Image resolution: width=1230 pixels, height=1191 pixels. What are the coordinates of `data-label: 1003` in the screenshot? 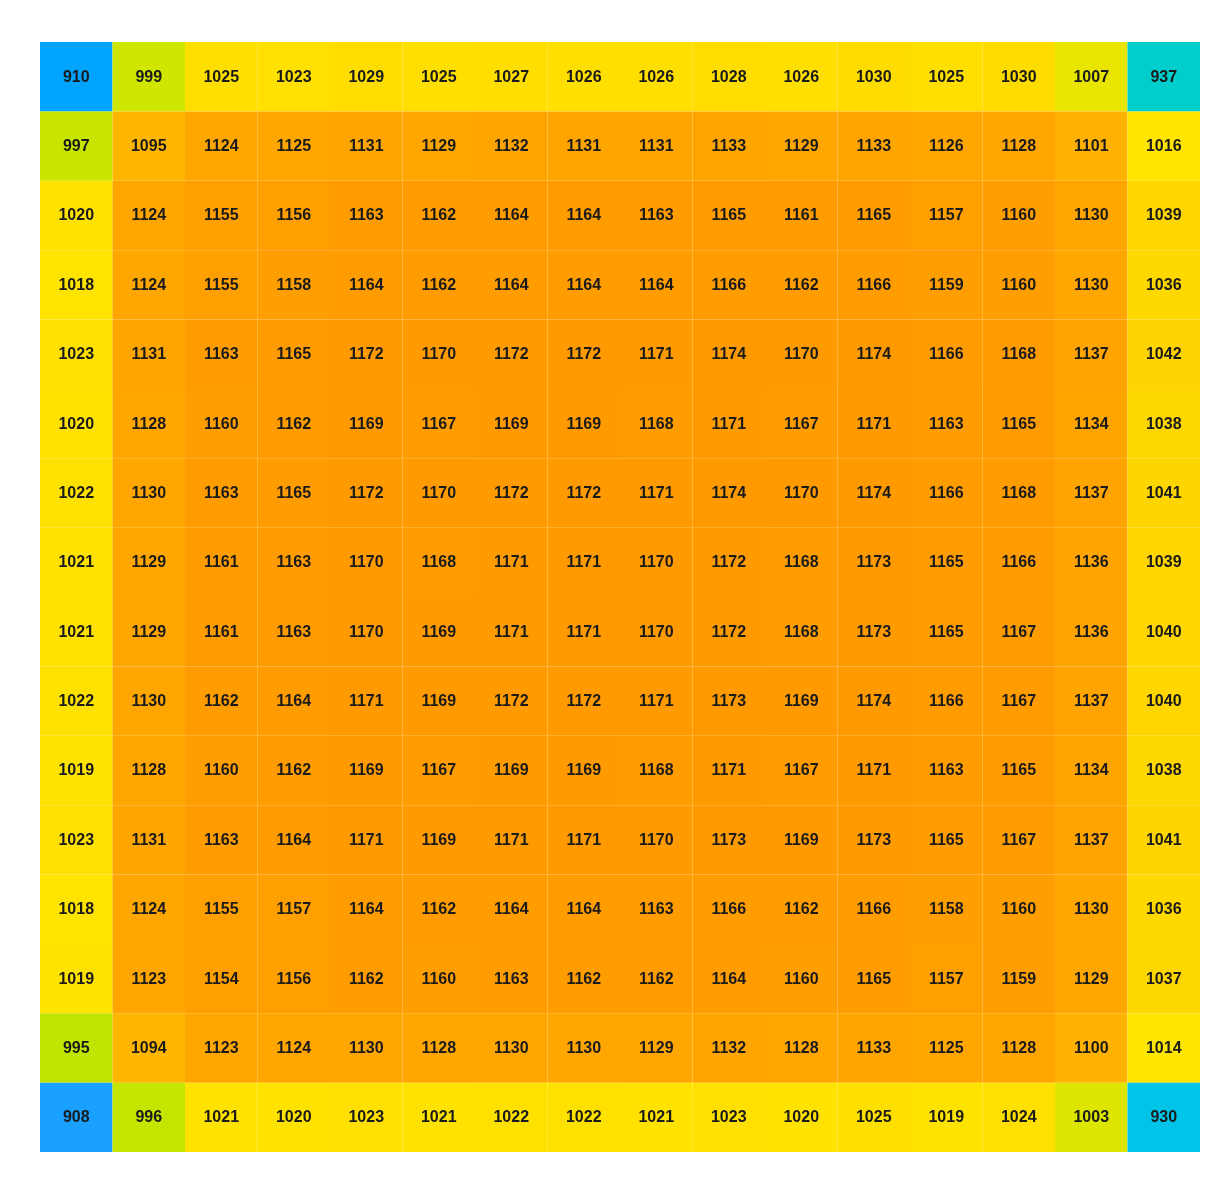 It's located at (1091, 1117).